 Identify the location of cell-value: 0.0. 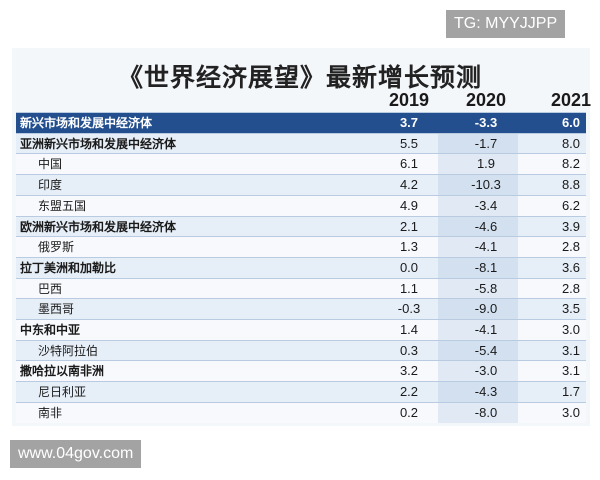
(409, 267).